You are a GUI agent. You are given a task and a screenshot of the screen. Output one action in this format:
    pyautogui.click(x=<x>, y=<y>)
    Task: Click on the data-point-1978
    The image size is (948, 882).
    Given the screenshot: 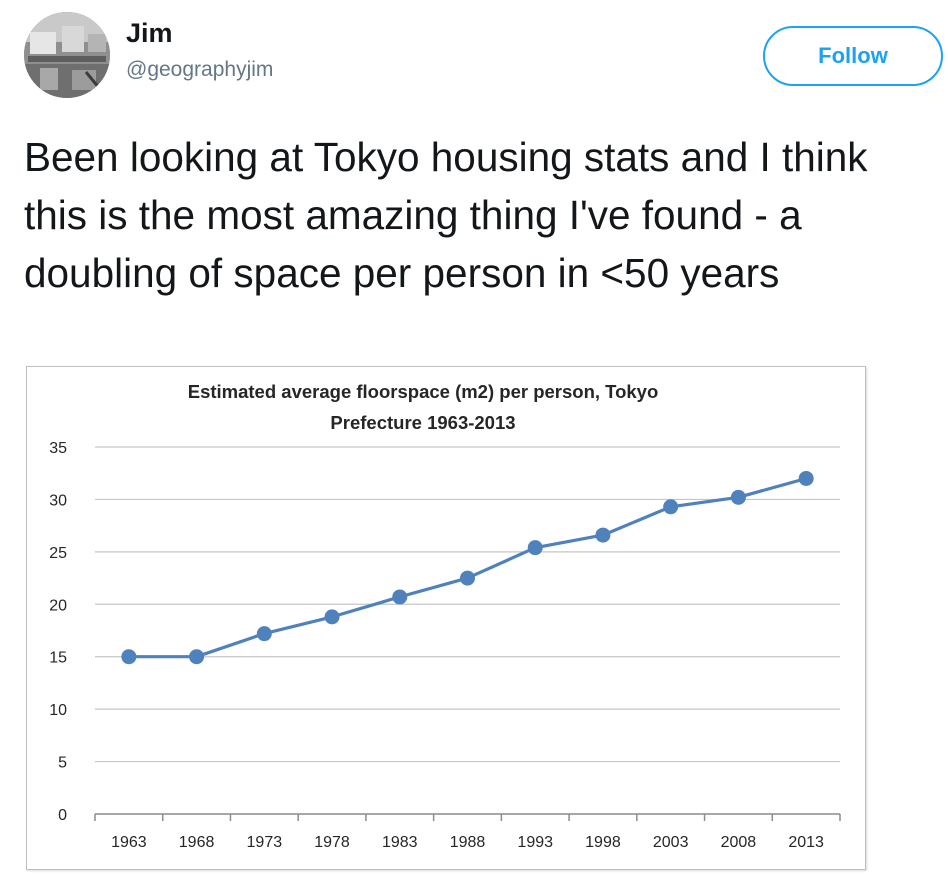 What is the action you would take?
    pyautogui.click(x=332, y=617)
    